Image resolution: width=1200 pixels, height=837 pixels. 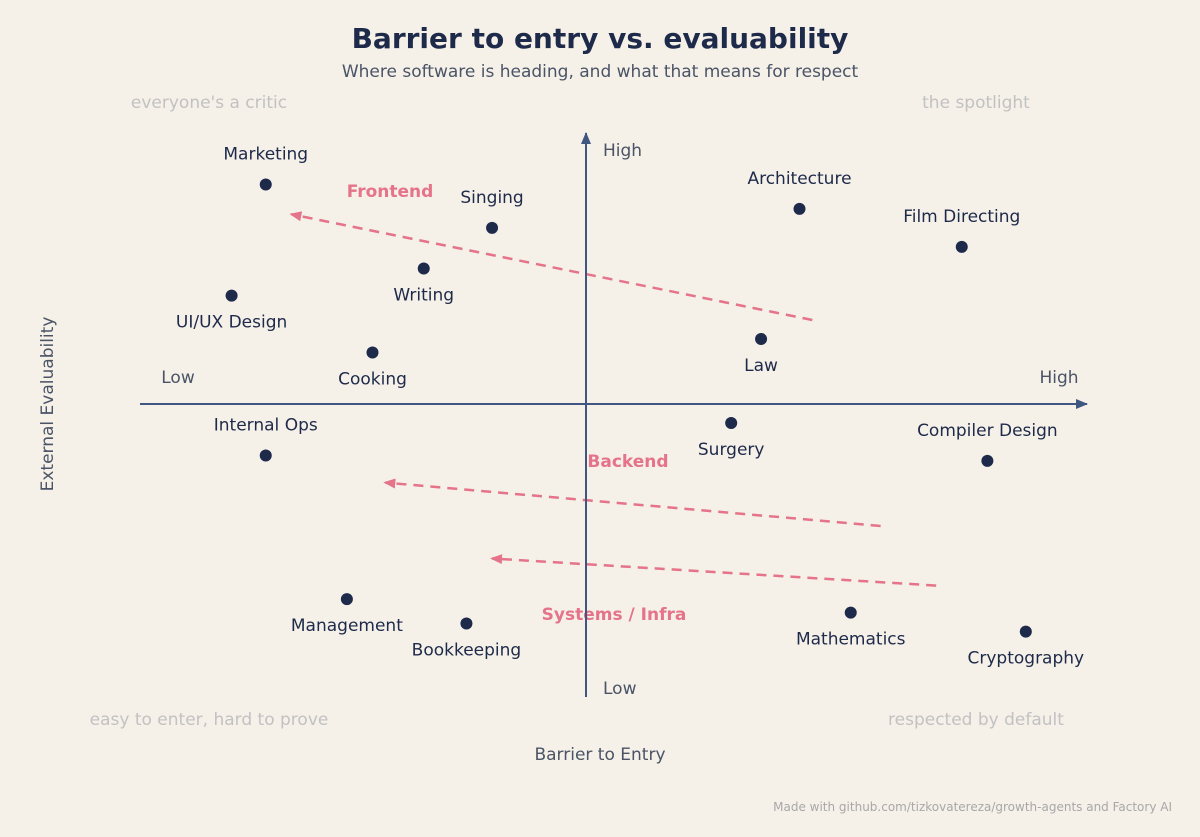 I want to click on point-ui-ux-design, so click(x=231, y=295).